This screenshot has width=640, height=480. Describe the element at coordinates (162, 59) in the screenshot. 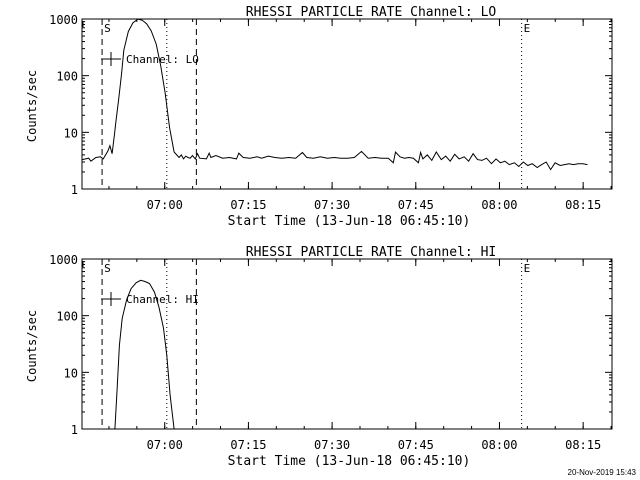

I see `legend-label: Channel: LO` at that location.